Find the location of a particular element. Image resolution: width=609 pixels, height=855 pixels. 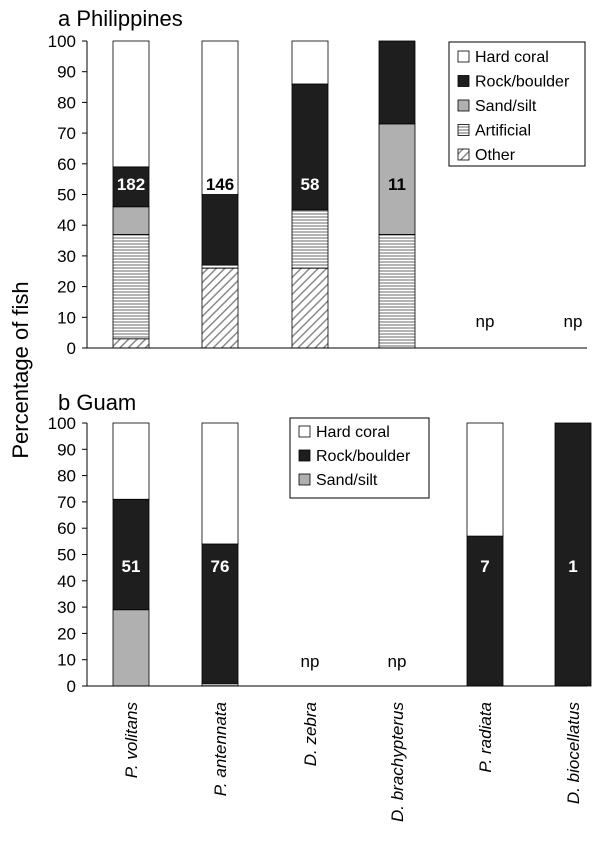

panel-a-legend-box is located at coordinates (517, 104).